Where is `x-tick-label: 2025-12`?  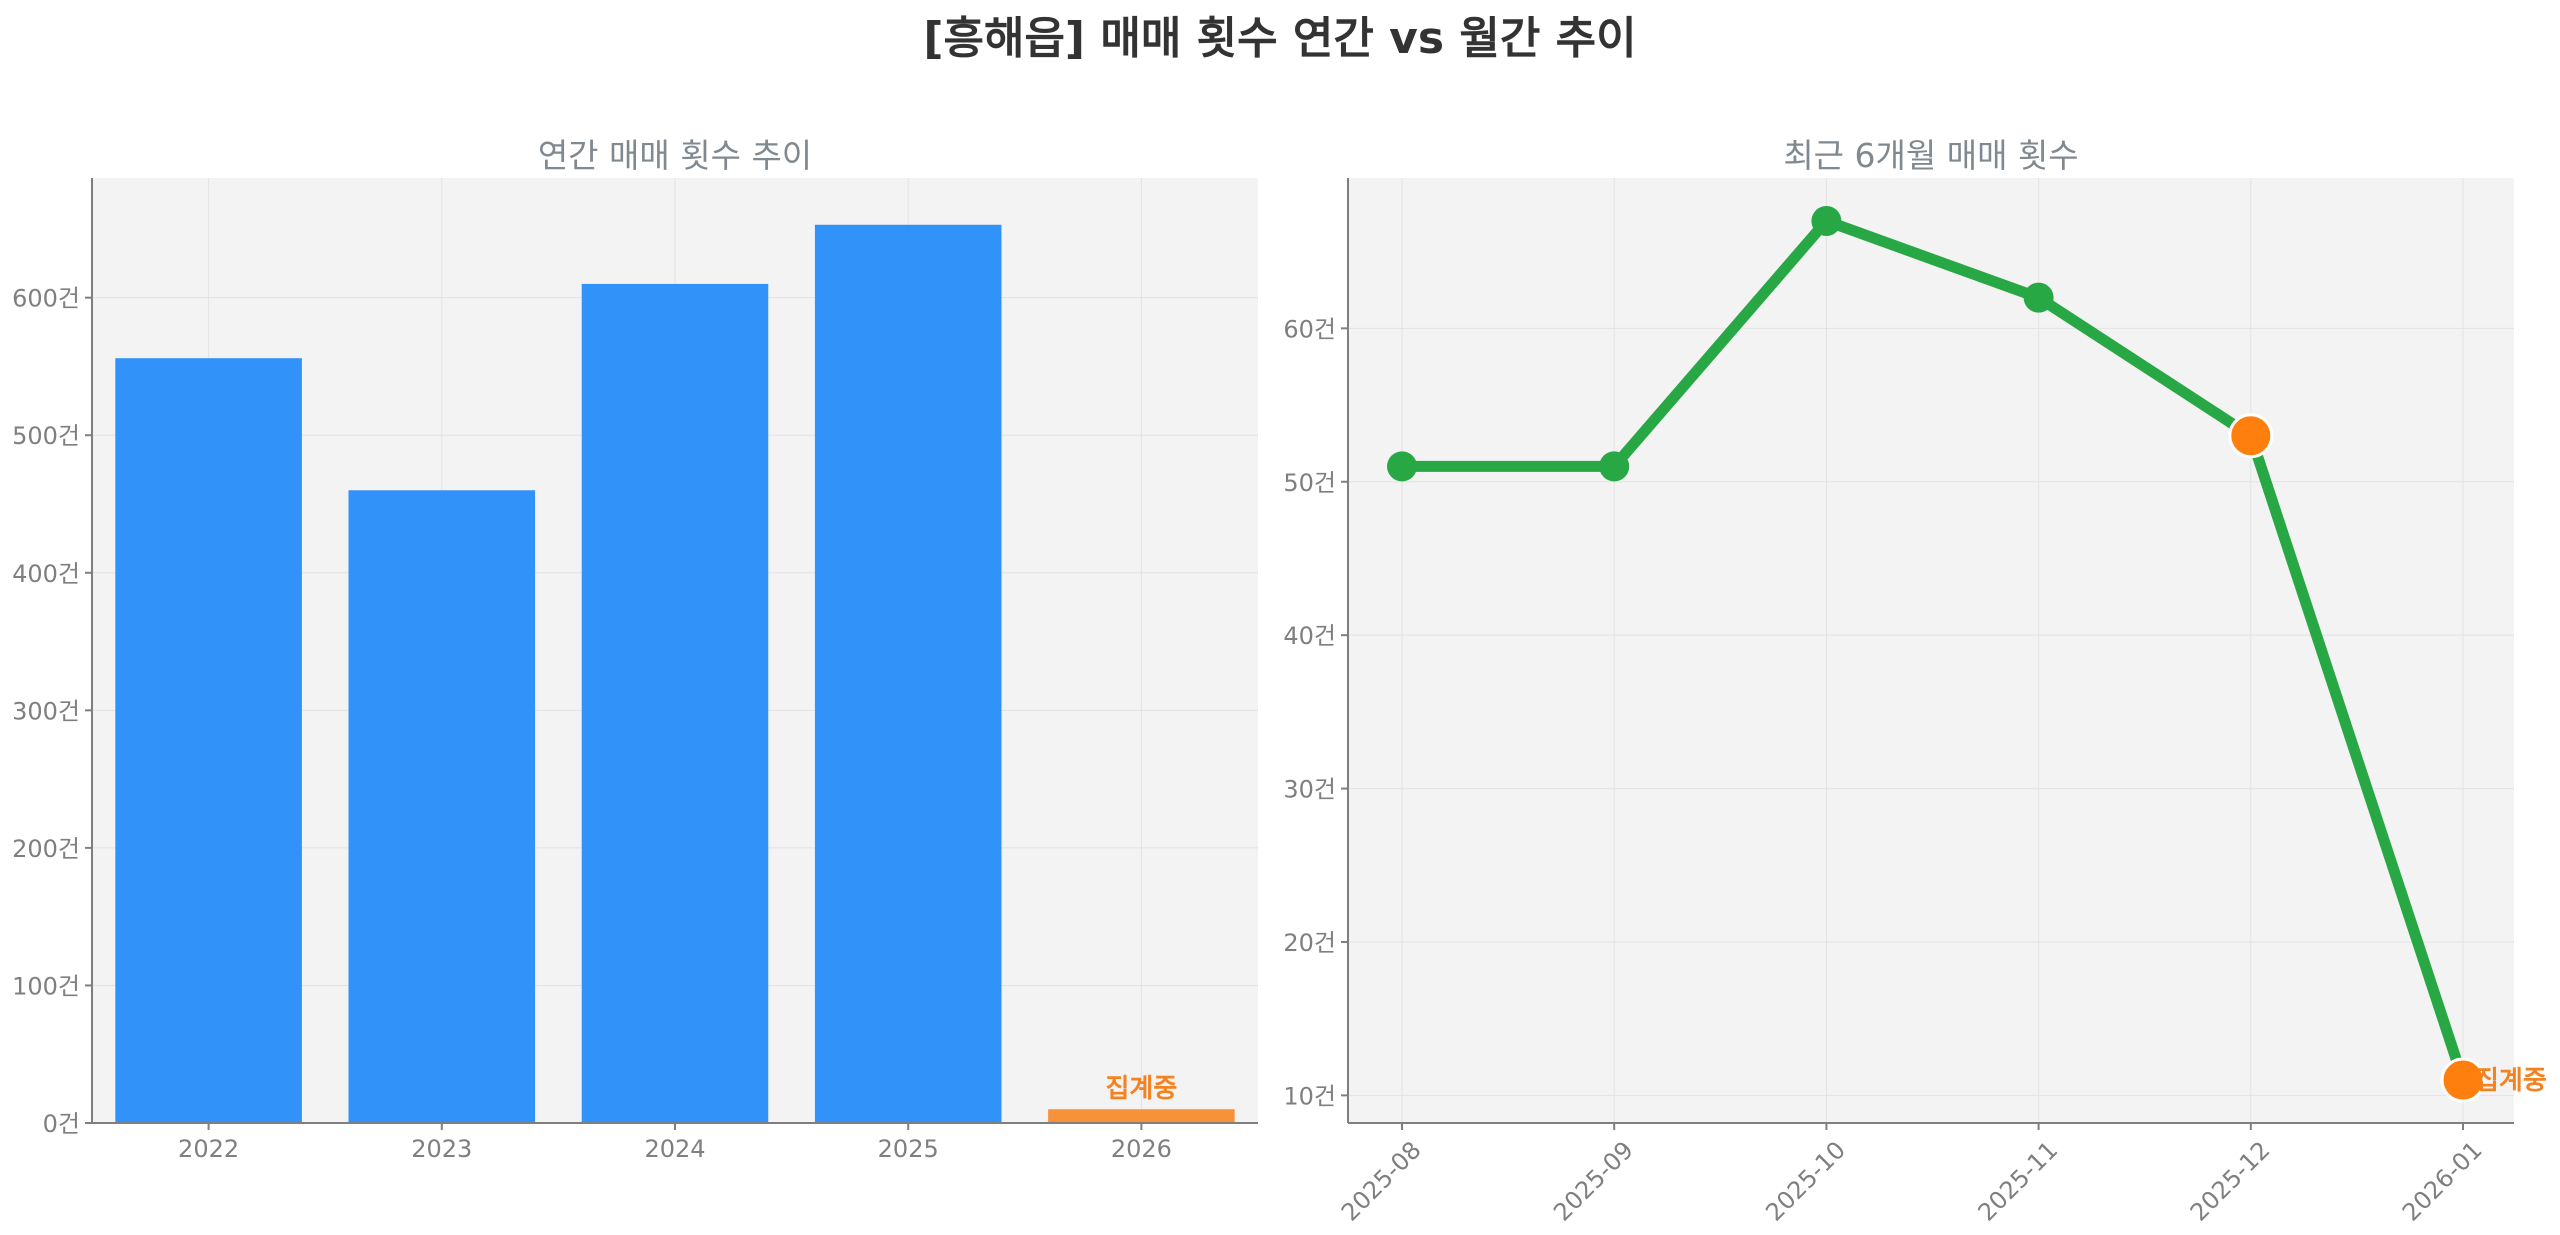
x-tick-label: 2025-12 is located at coordinates (2230, 1181).